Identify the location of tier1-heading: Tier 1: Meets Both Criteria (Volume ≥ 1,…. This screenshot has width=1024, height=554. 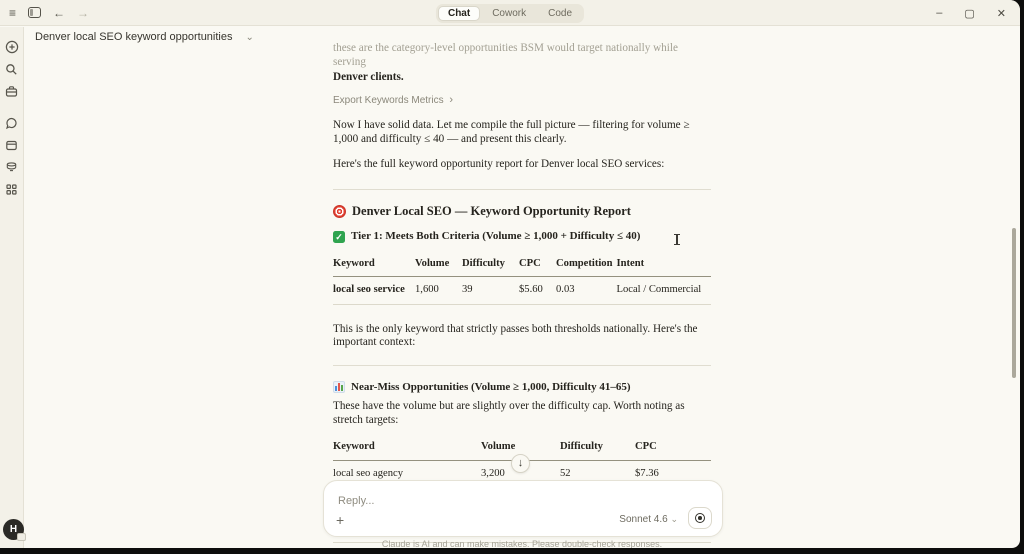
(522, 237).